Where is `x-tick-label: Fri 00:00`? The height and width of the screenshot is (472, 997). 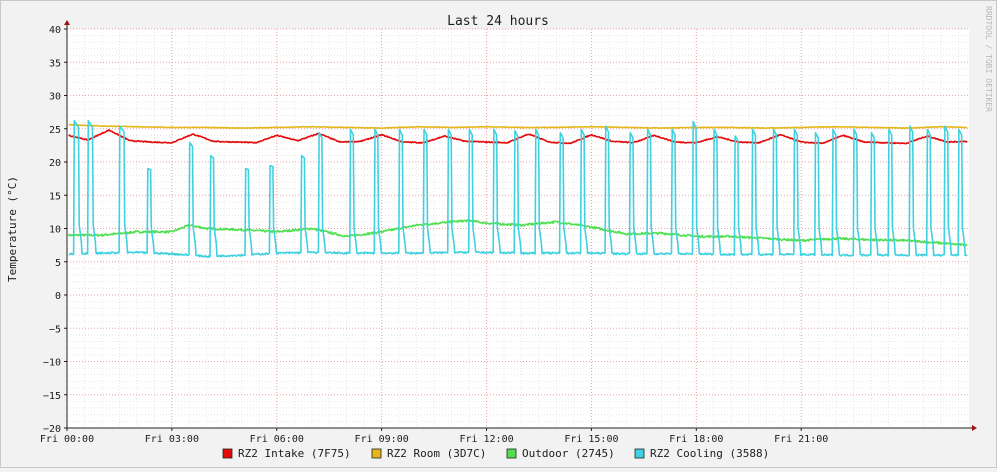
x-tick-label: Fri 00:00 is located at coordinates (67, 439).